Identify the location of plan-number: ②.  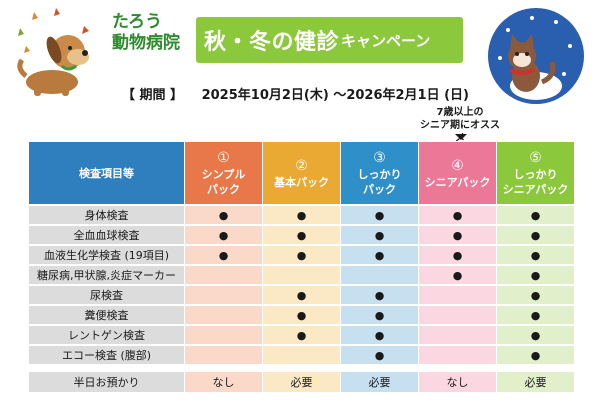
(301, 165).